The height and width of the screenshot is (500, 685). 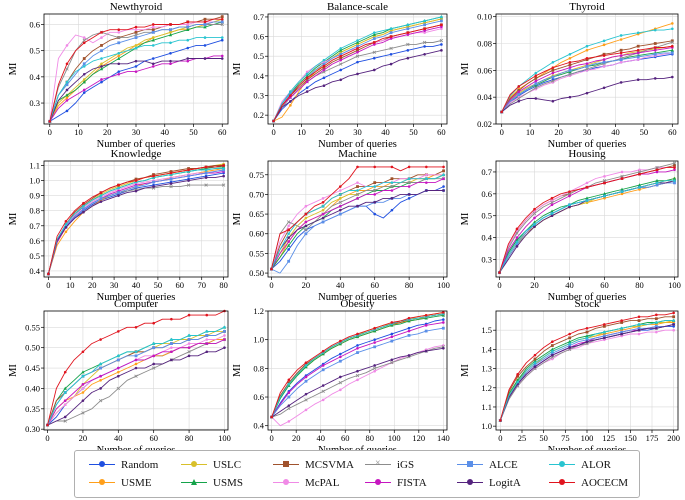 What do you see at coordinates (50, 132) in the screenshot?
I see `x-tick-label: 0` at bounding box center [50, 132].